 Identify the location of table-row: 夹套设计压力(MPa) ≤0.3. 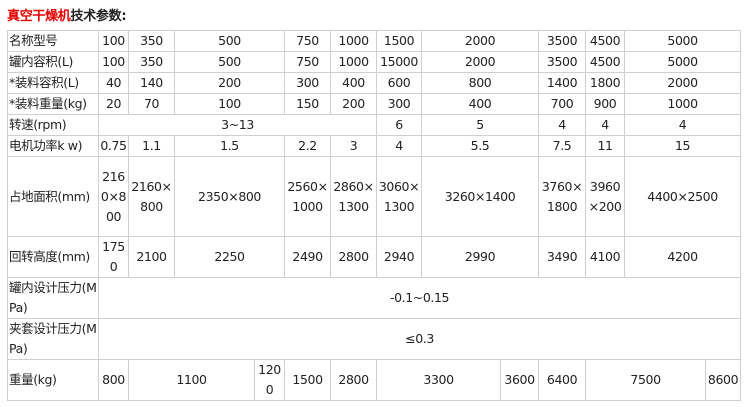
(374, 339).